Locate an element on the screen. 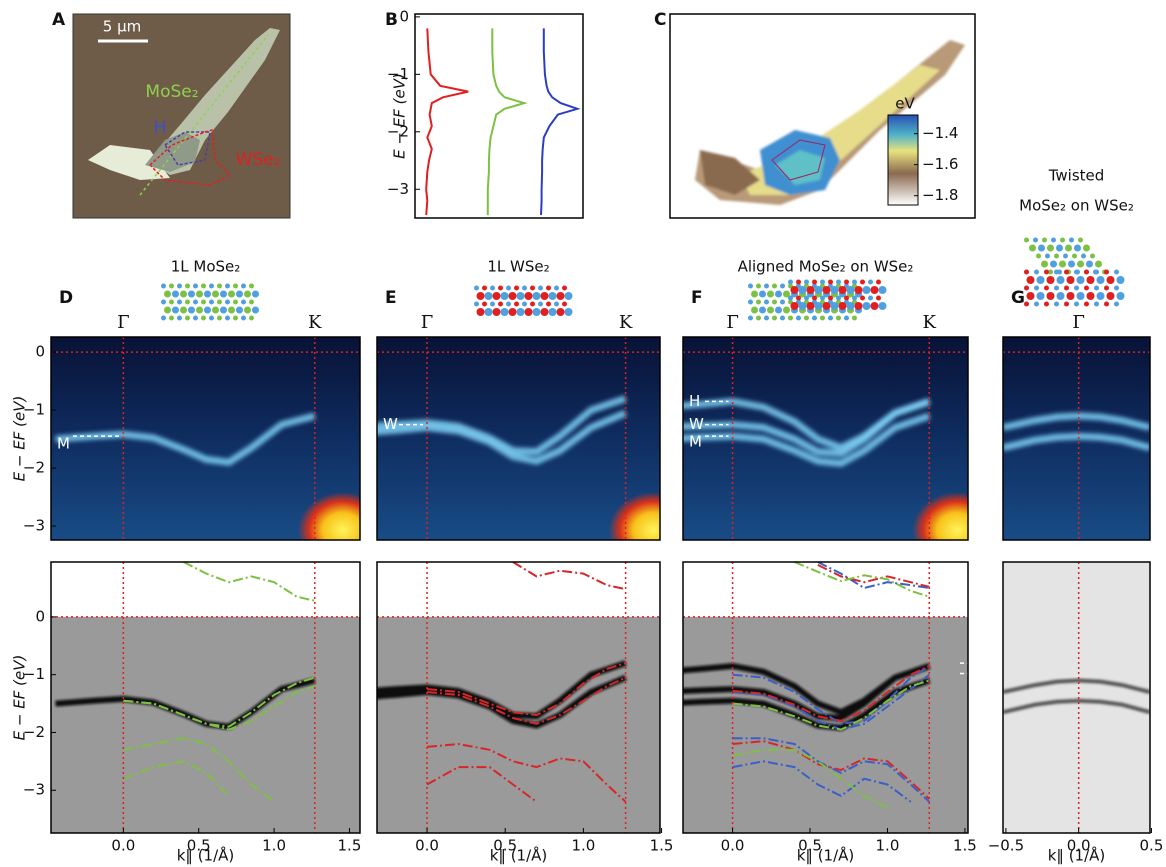 The width and height of the screenshot is (1166, 867). colorbar is located at coordinates (903, 160).